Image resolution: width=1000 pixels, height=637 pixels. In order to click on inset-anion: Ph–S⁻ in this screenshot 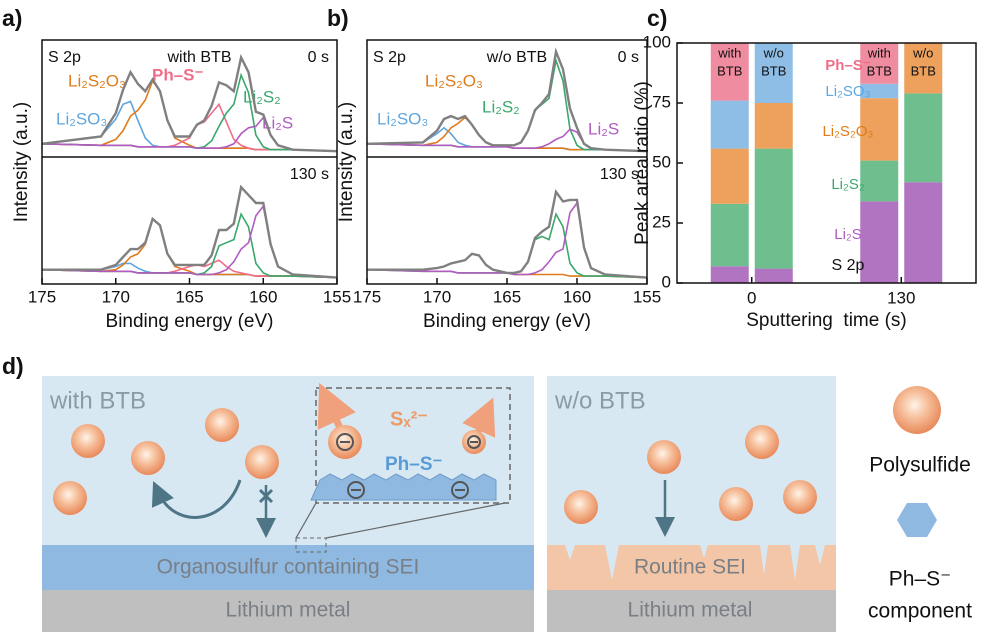, I will do `click(414, 464)`.